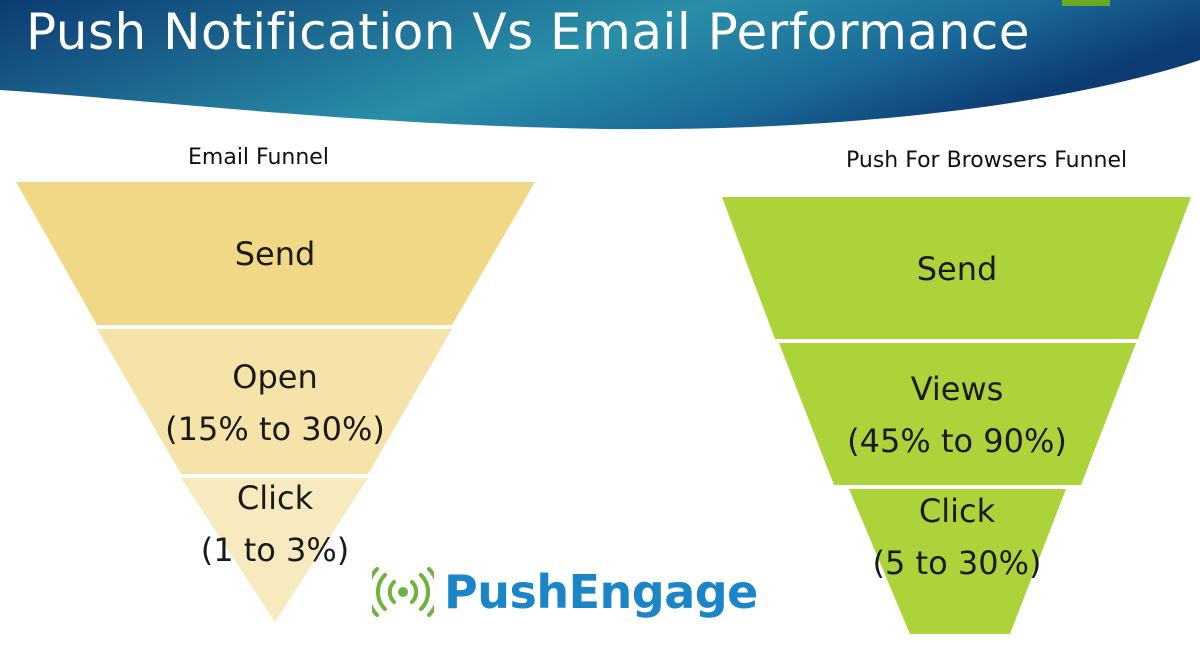  I want to click on push-funnel-click-segment, so click(957, 561).